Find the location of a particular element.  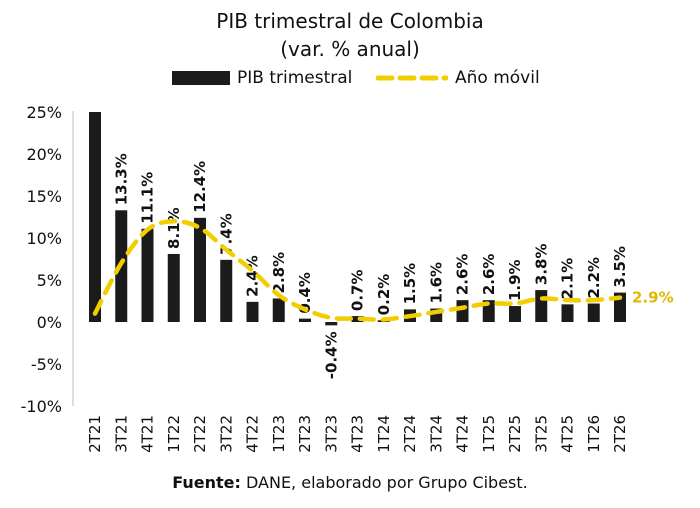

bar-data-label: 2.2% is located at coordinates (594, 278).